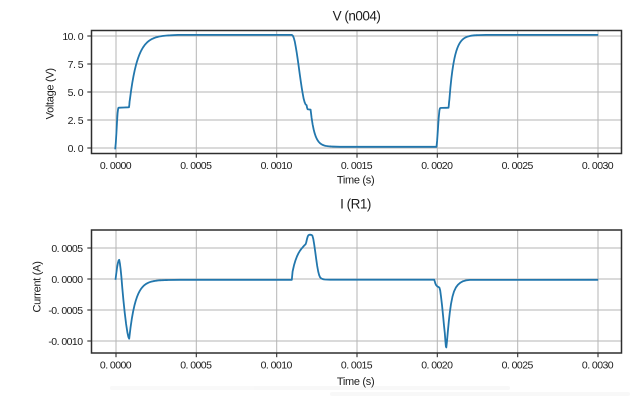 This screenshot has height=400, width=640. I want to click on svg-text: V (n004), so click(357, 16).